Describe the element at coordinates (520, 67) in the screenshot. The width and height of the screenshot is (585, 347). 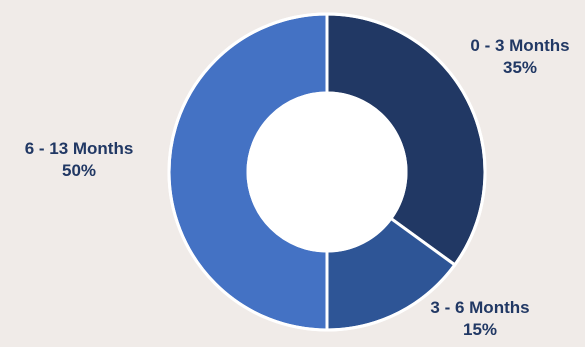
I see `slice-percent-label: 35%` at that location.